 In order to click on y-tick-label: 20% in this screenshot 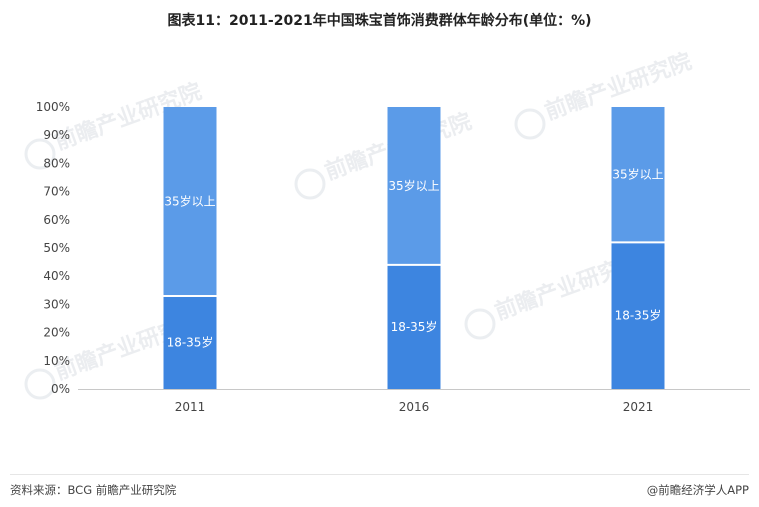, I will do `click(56, 333)`.